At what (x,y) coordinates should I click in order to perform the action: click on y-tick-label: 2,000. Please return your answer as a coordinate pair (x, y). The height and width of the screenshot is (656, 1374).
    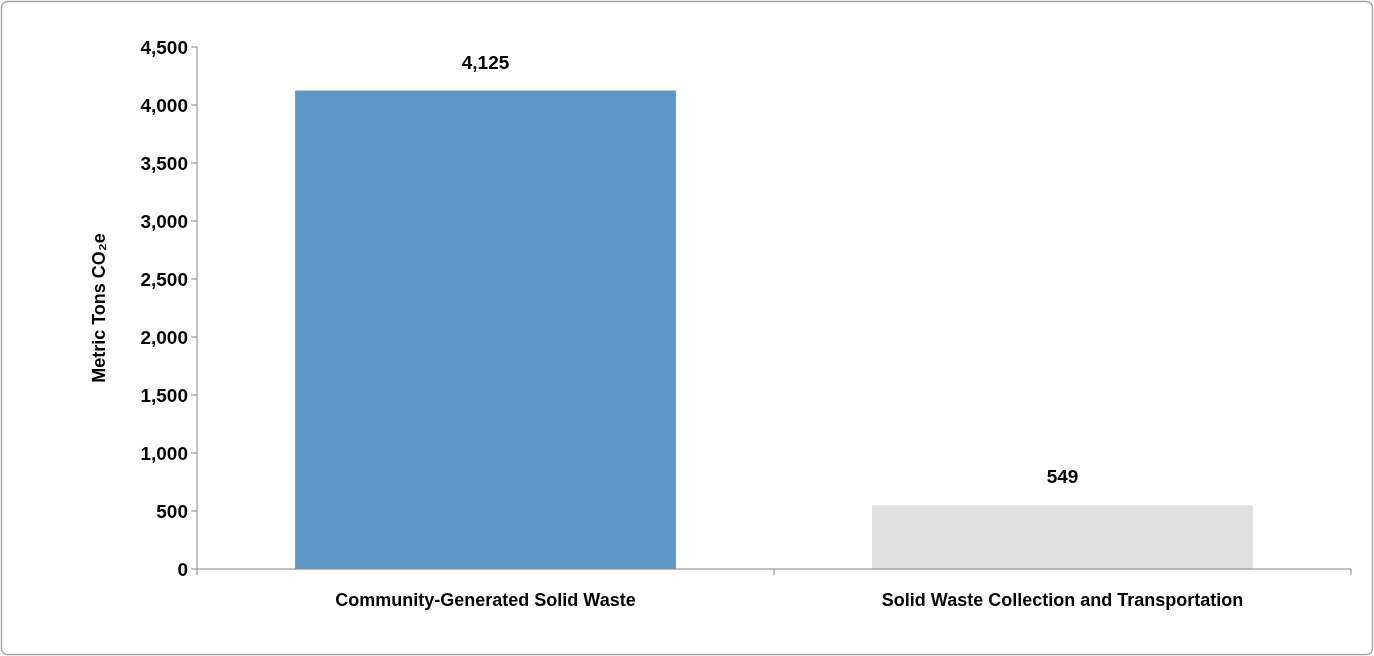
    Looking at the image, I should click on (164, 337).